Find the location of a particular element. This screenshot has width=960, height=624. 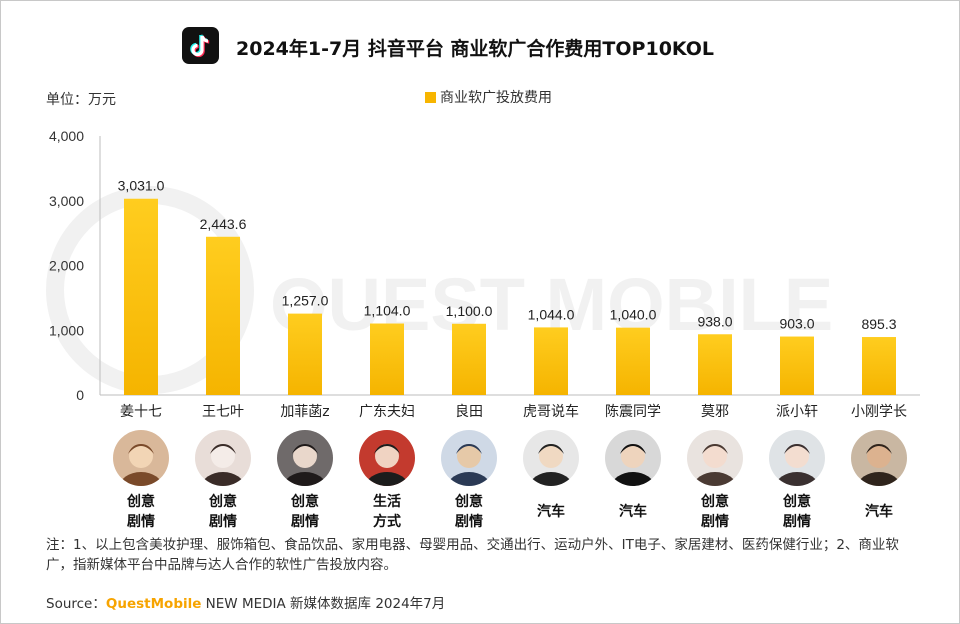

data-label: 1,257.0 is located at coordinates (305, 301).